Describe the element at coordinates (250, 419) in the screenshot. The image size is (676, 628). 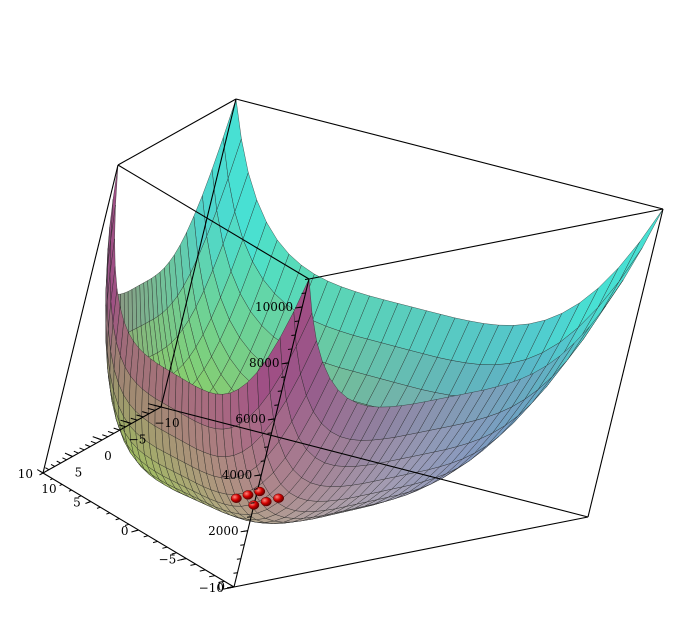
I see `z-tick-label: 6000` at that location.